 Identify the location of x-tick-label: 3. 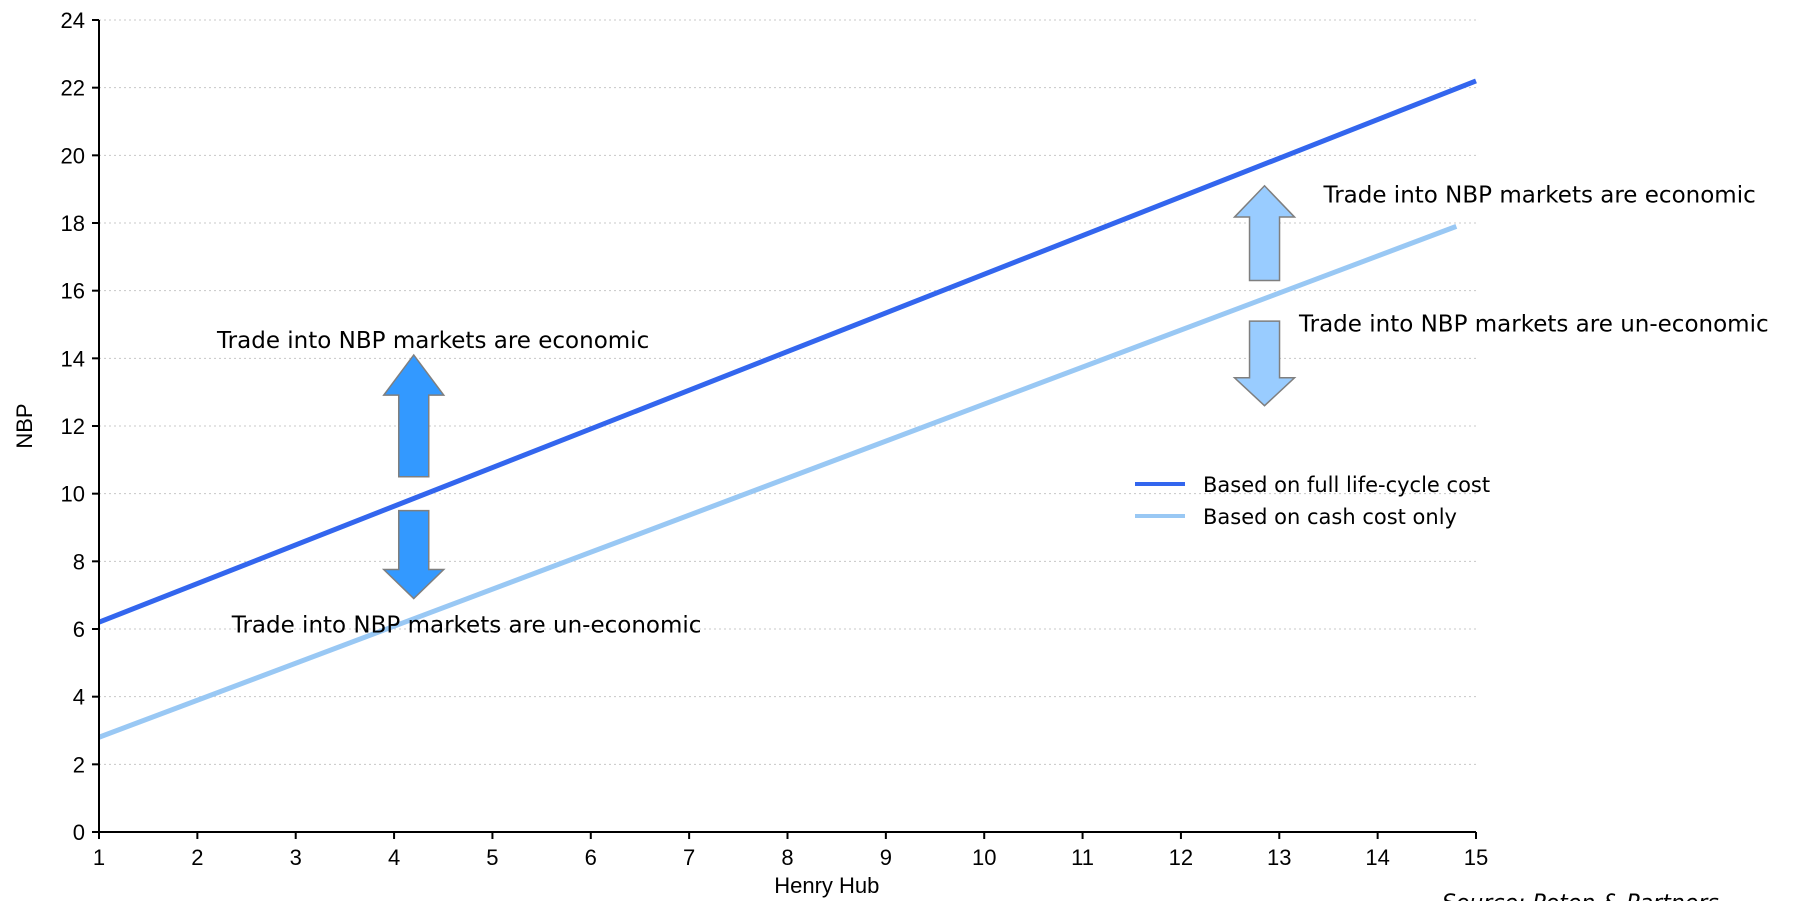
(296, 857).